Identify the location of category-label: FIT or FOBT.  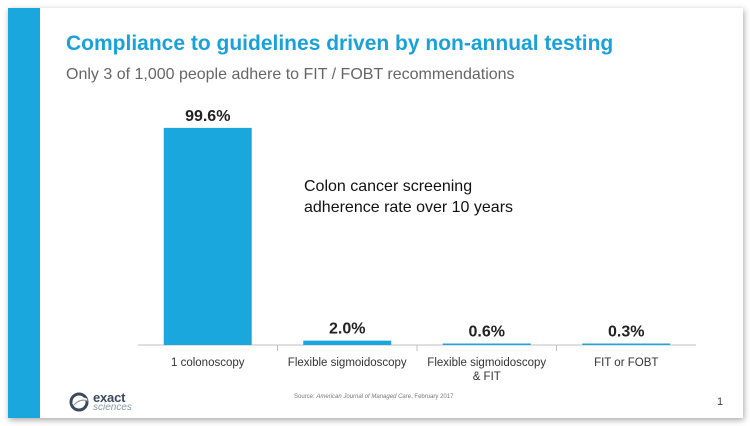
(626, 363).